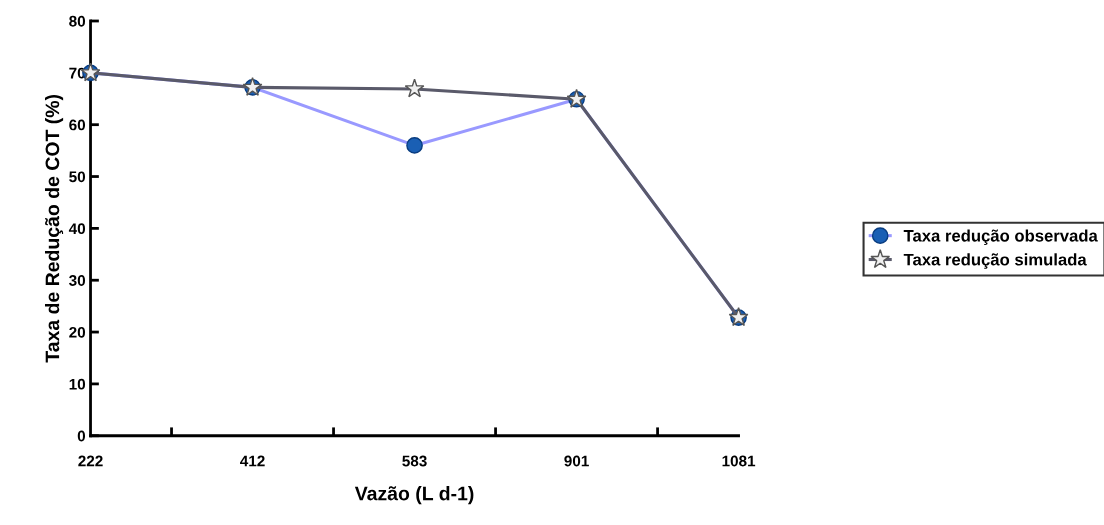 This screenshot has height=525, width=1104. What do you see at coordinates (77, 384) in the screenshot?
I see `y-tick-label: 10` at bounding box center [77, 384].